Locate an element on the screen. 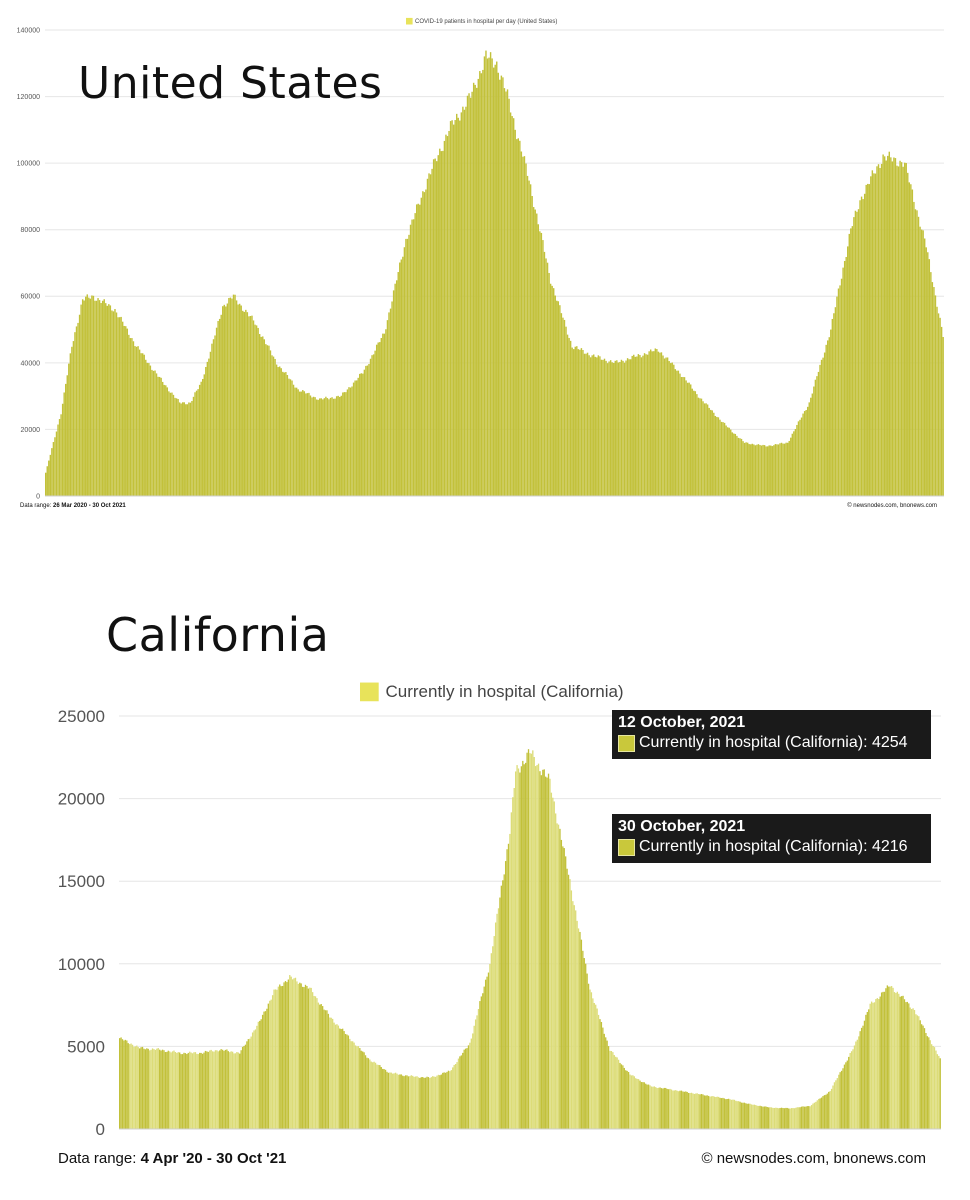 The width and height of the screenshot is (970, 1200). us-data-range: Data range: 26 Mar 2020 - 30 Oct 2021 is located at coordinates (73, 506).